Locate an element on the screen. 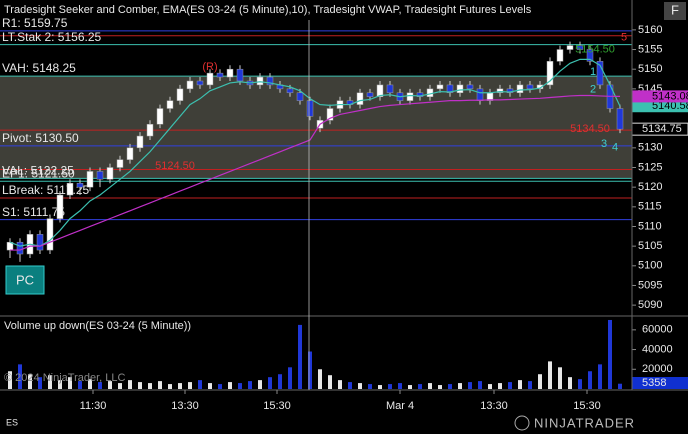 The image size is (688, 434). y-tick-label: 5095 is located at coordinates (650, 285).